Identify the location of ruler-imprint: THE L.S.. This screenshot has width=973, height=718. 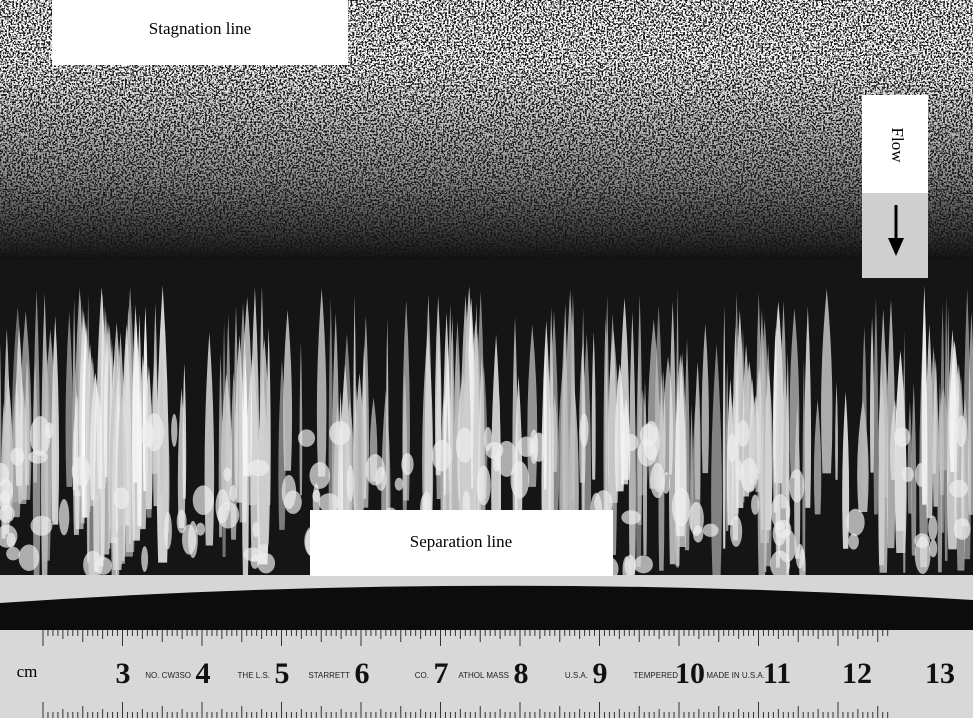
(254, 675).